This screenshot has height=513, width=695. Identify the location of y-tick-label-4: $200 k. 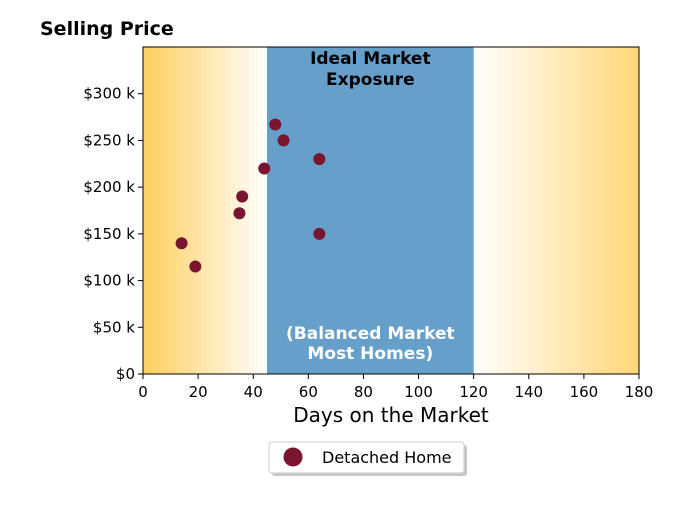
(109, 187).